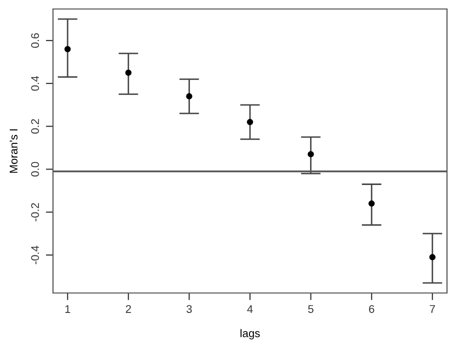 The width and height of the screenshot is (474, 346). Describe the element at coordinates (14, 151) in the screenshot. I see `y-axis-title: Moran's I` at that location.